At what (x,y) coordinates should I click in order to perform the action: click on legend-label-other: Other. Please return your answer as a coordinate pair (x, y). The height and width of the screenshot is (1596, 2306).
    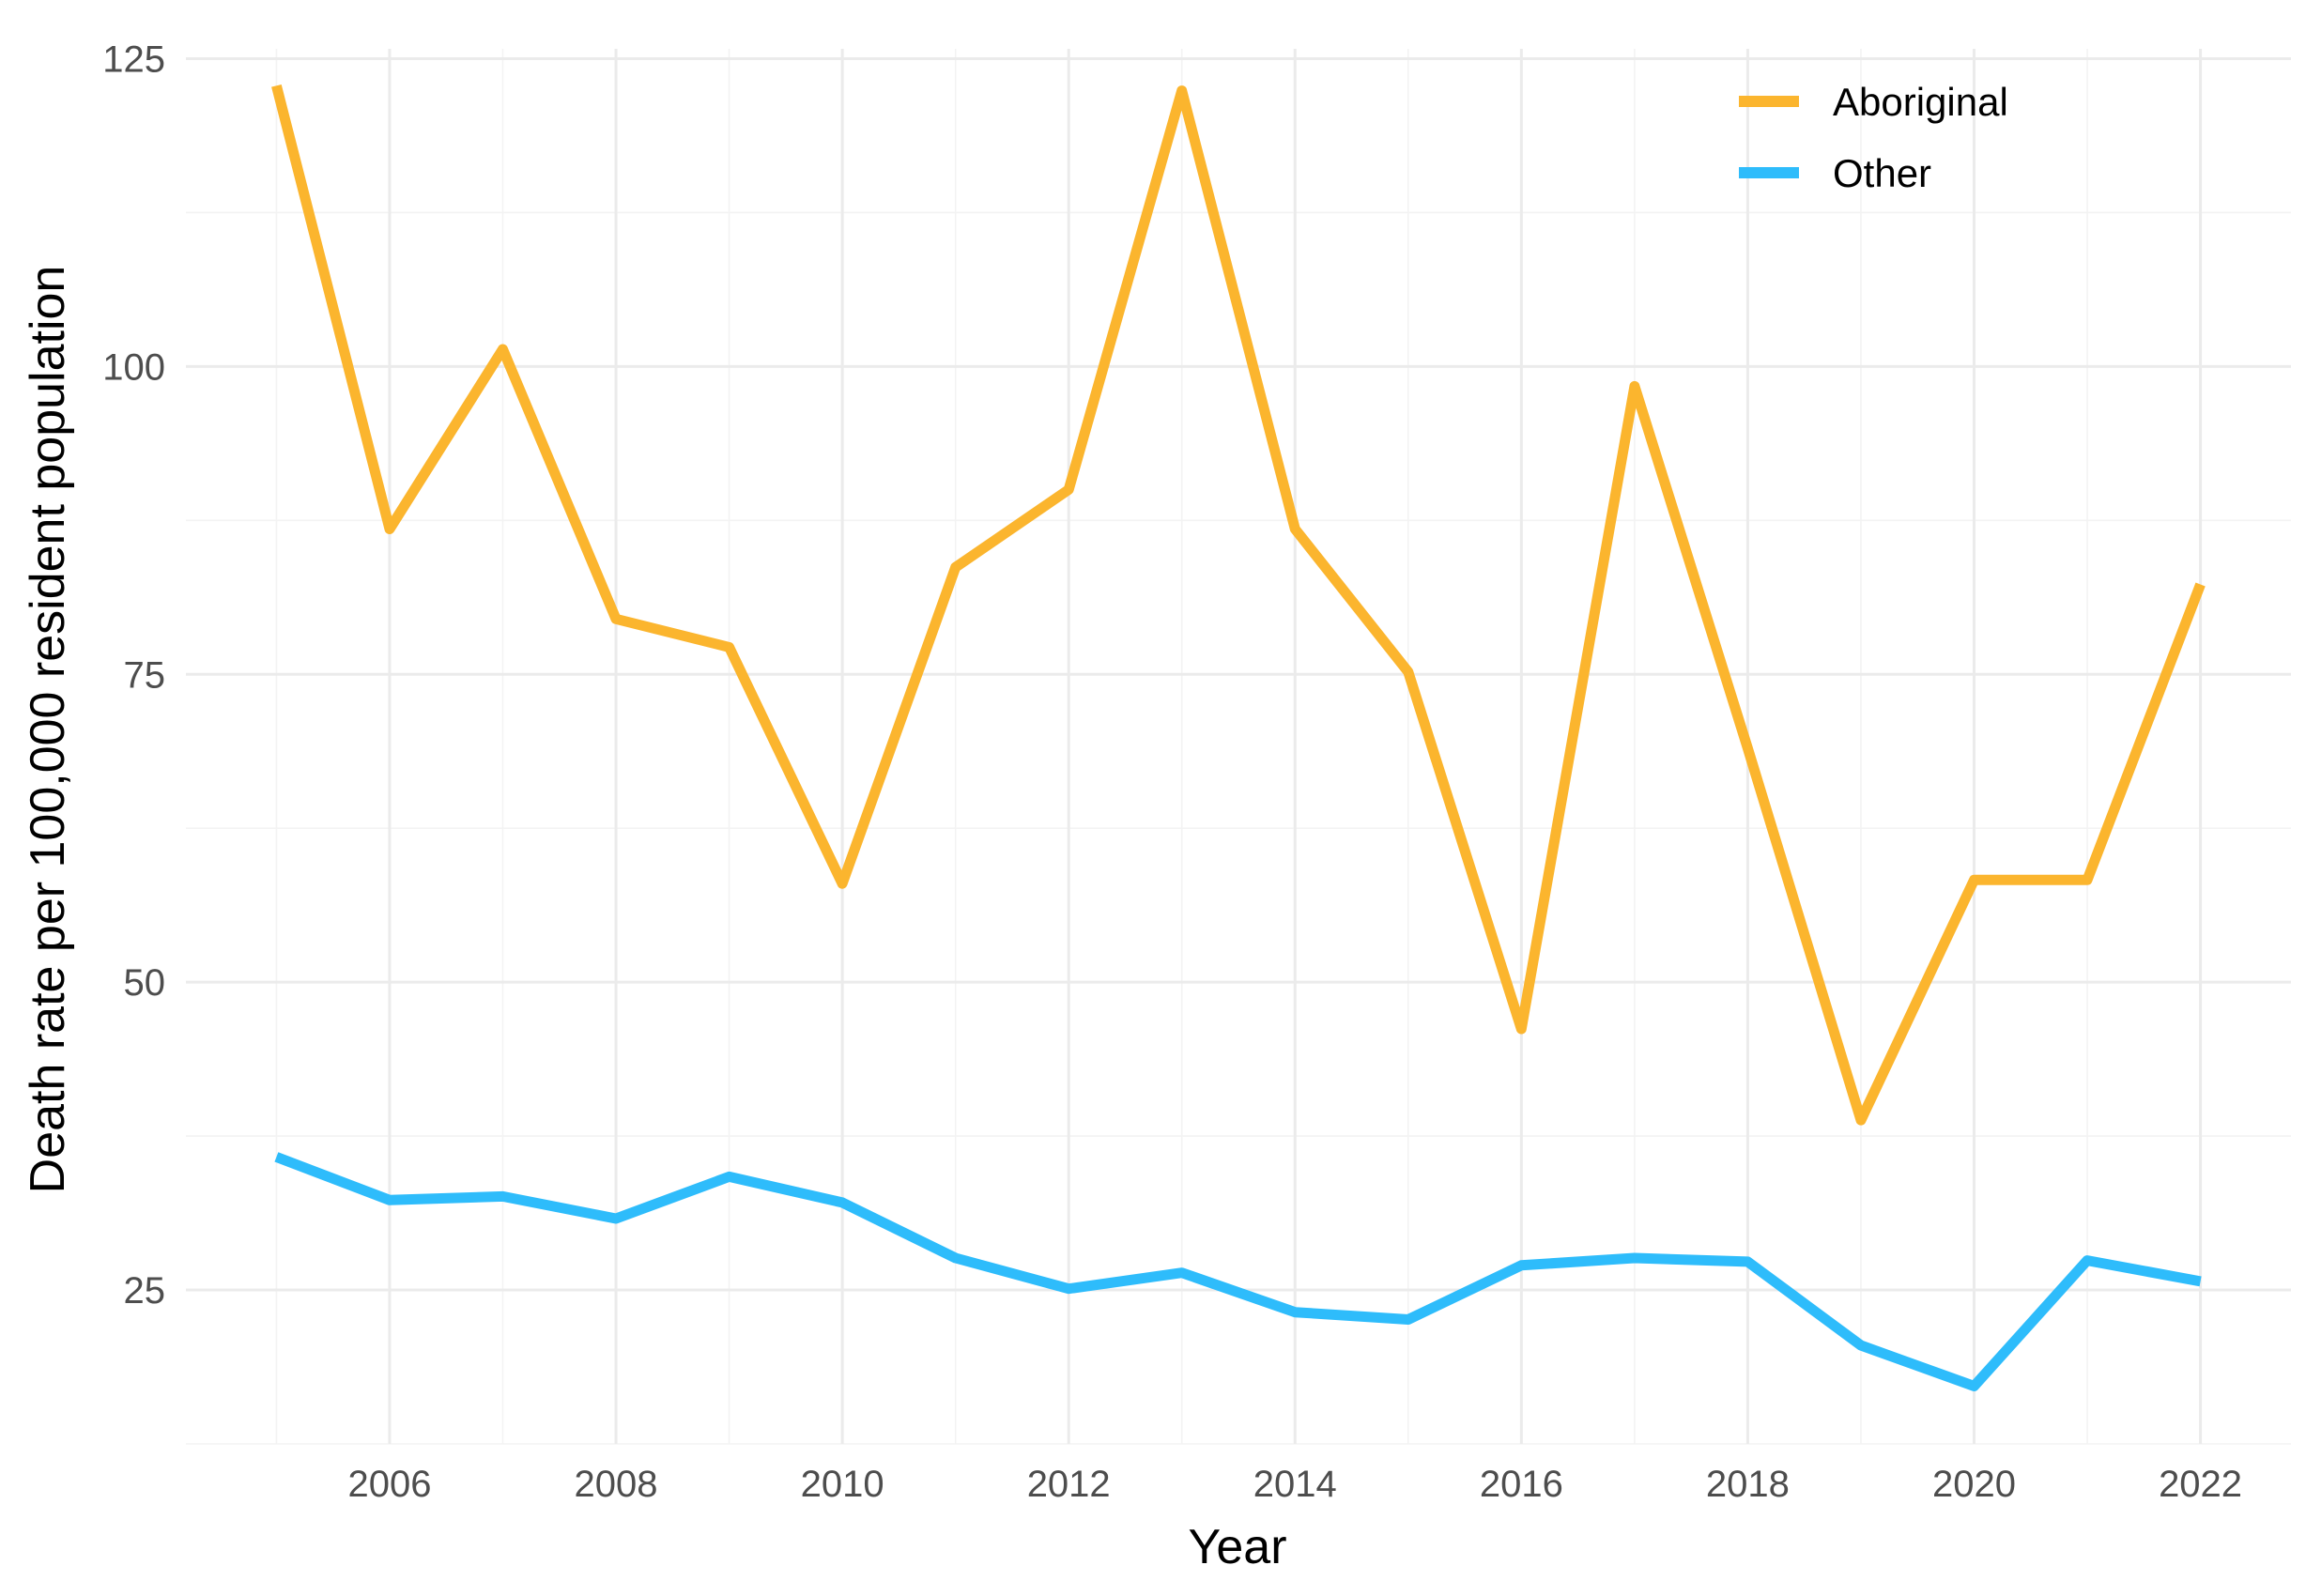
    Looking at the image, I should click on (1882, 173).